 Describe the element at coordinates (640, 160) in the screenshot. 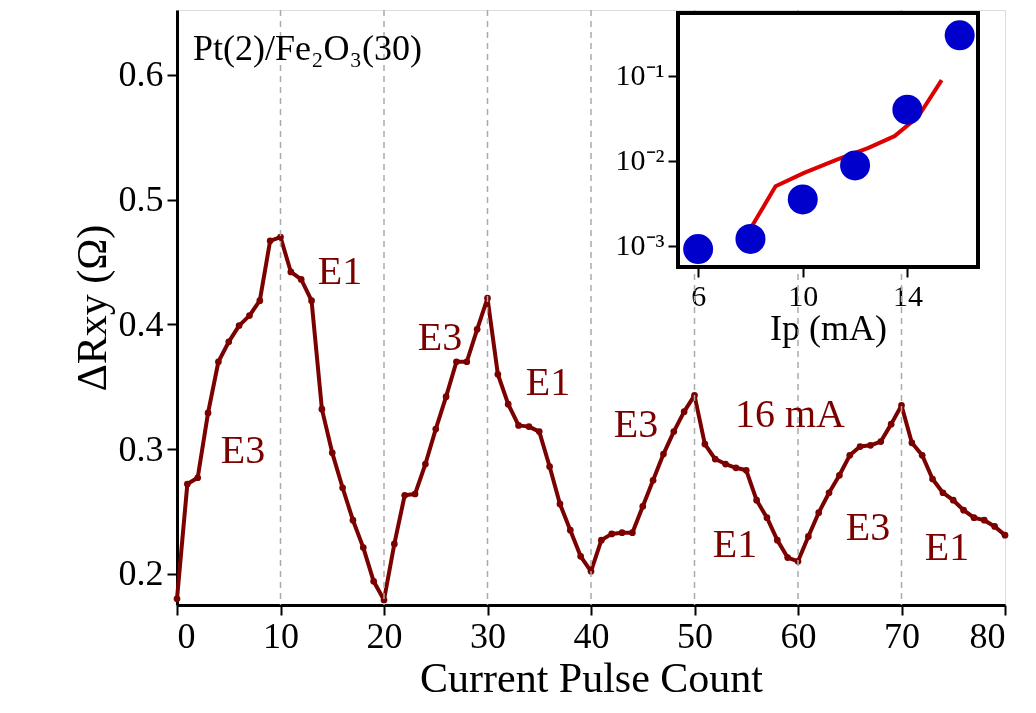

I see `y-tick-label: 10⁻²` at that location.